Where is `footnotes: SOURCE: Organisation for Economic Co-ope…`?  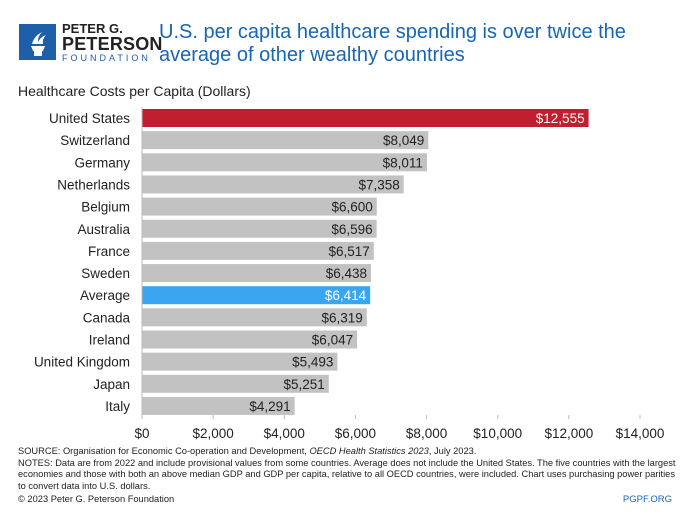 footnotes: SOURCE: Organisation for Economic Co-ope… is located at coordinates (348, 469).